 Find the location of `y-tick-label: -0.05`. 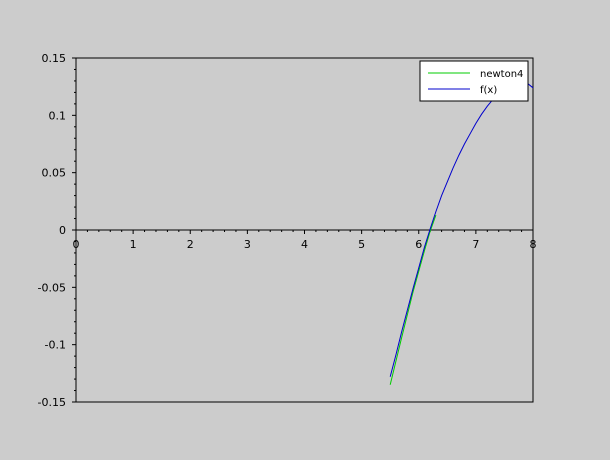

y-tick-label: -0.05 is located at coordinates (52, 287).